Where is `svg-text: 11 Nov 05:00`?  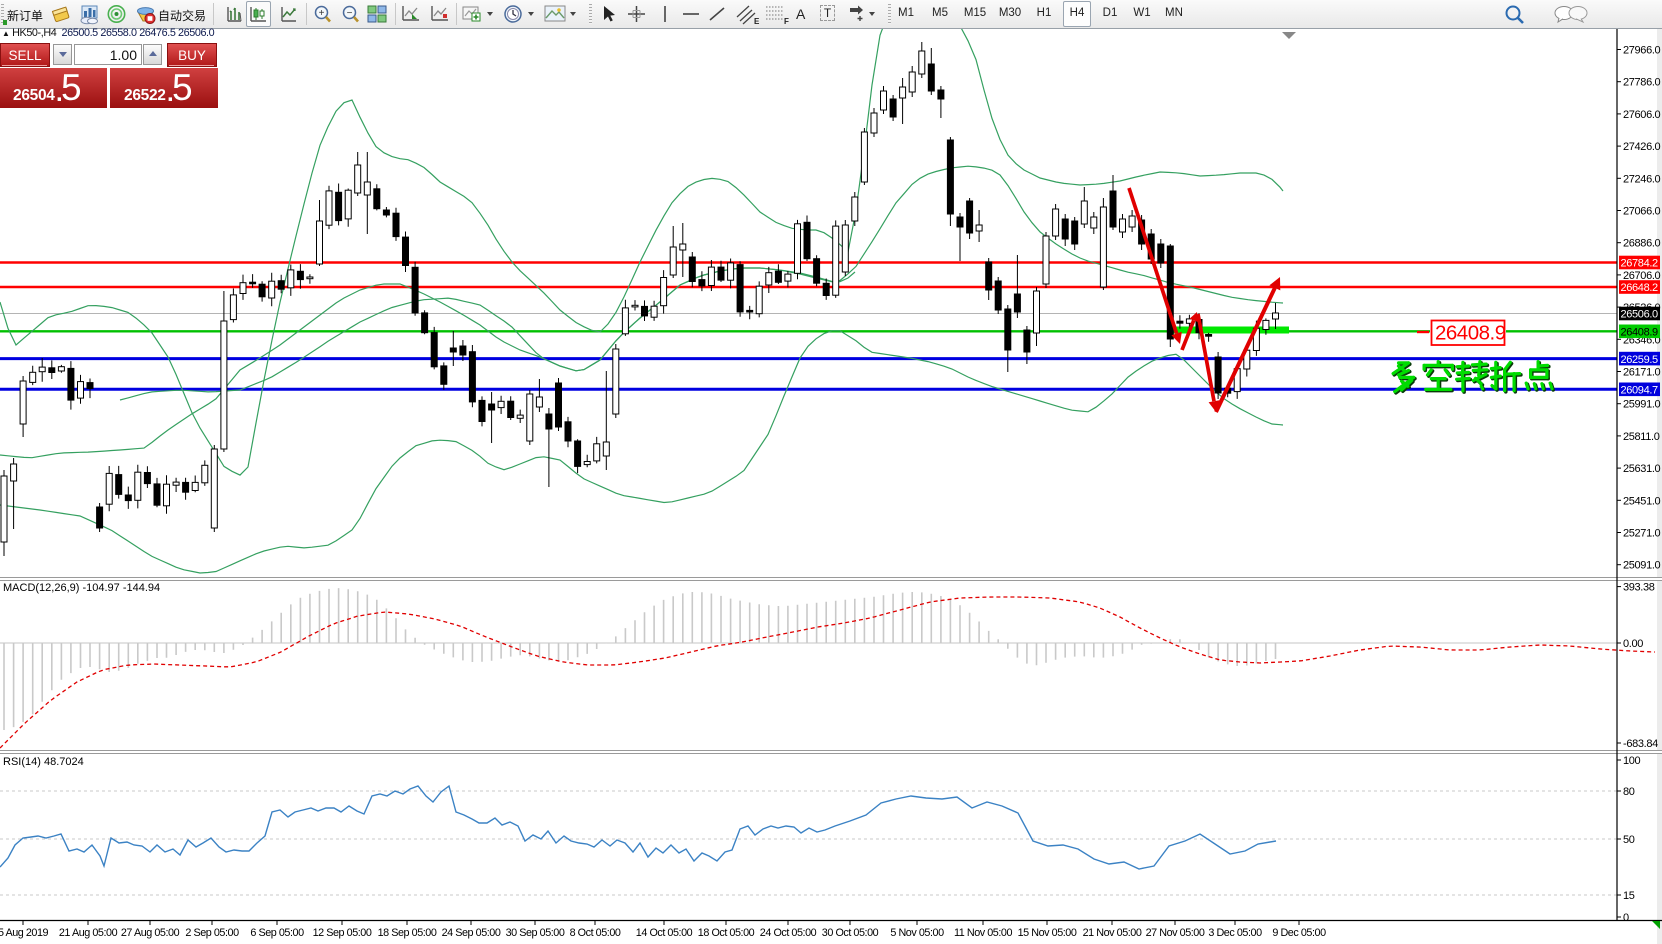 svg-text: 11 Nov 05:00 is located at coordinates (983, 933).